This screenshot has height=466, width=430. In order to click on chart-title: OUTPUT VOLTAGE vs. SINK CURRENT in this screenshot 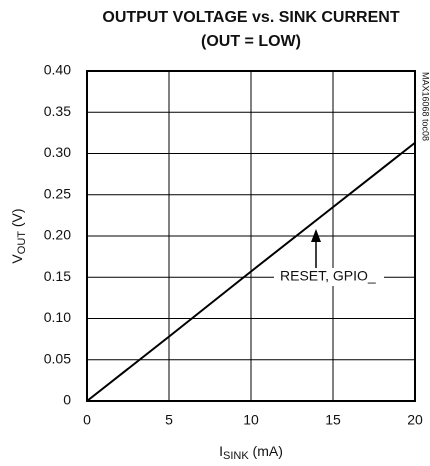, I will do `click(250, 17)`.